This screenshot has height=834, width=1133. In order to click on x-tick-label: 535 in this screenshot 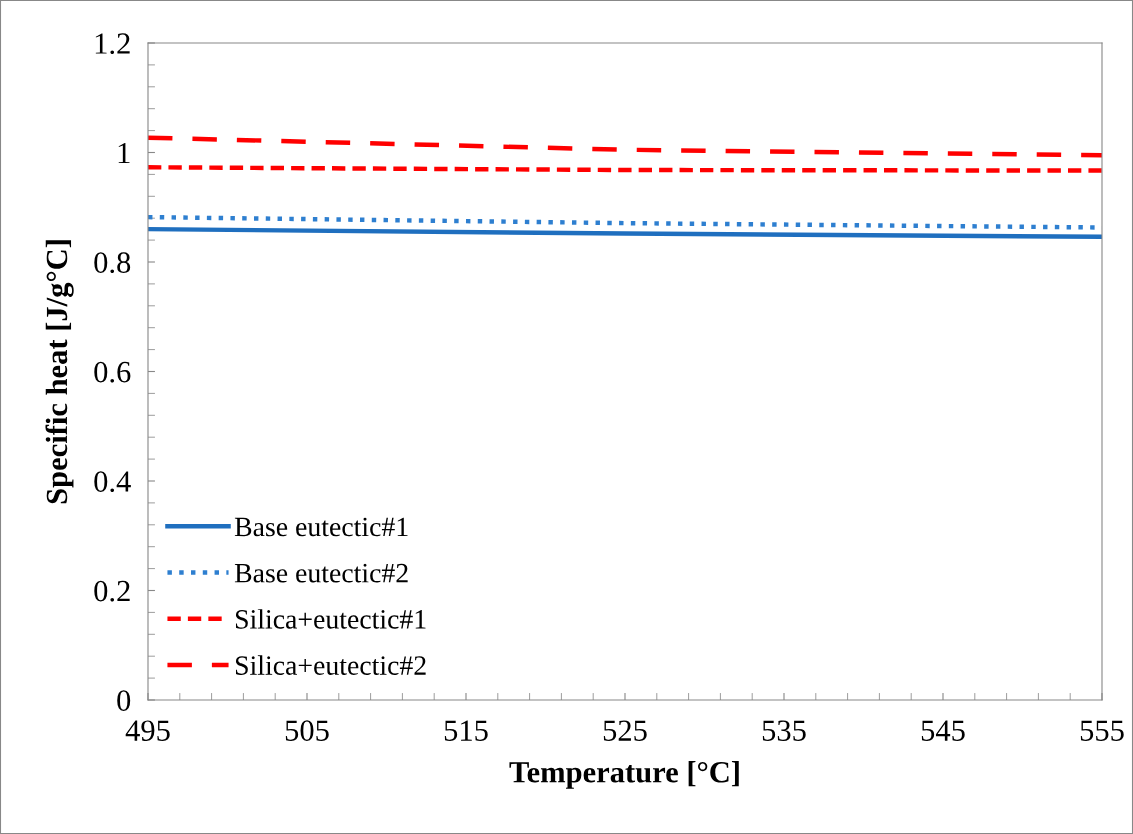, I will do `click(784, 730)`.